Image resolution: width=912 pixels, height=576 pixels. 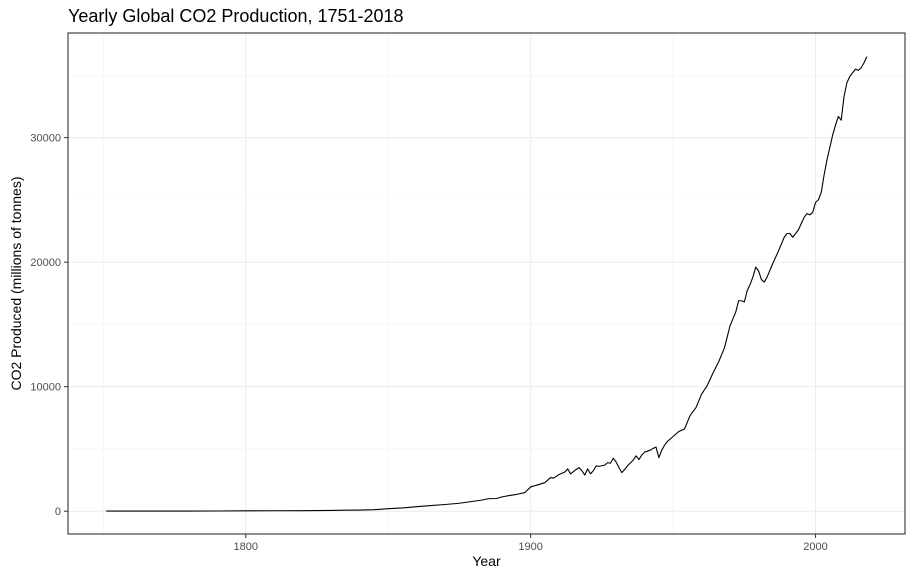 What do you see at coordinates (49, 325) in the screenshot?
I see `y-axis: 0 10000 20000 30000` at bounding box center [49, 325].